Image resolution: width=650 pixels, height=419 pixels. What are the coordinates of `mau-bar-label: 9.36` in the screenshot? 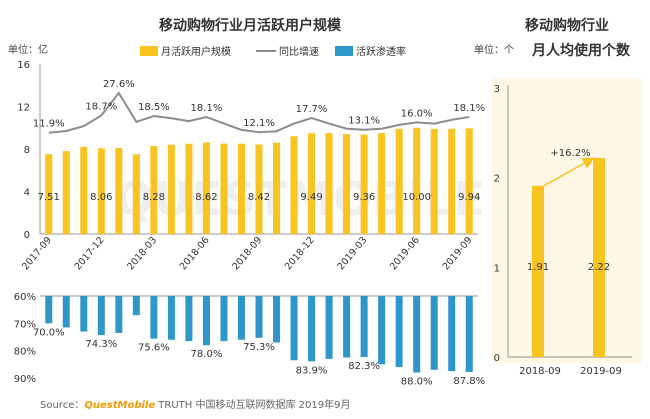 It's located at (364, 197).